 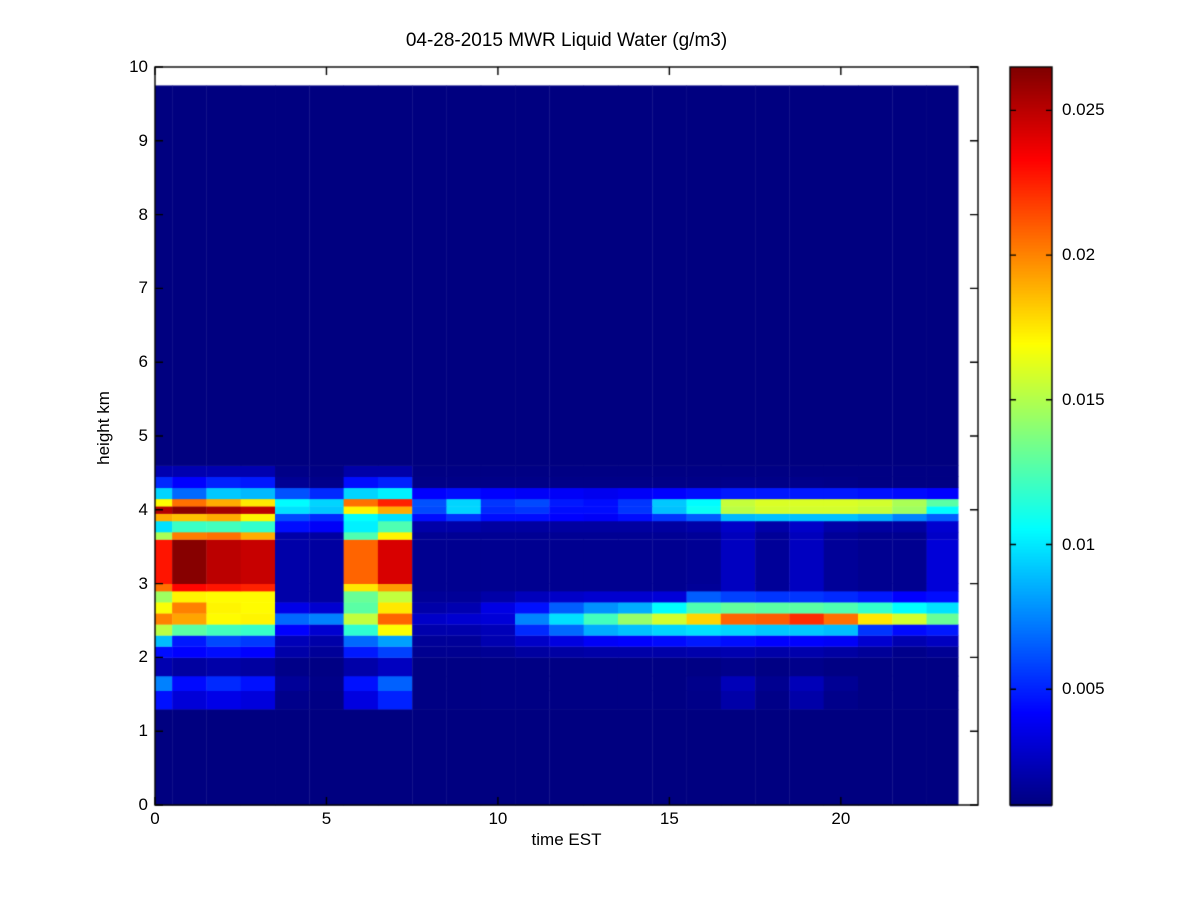 I want to click on colorbar, so click(x=1031, y=436).